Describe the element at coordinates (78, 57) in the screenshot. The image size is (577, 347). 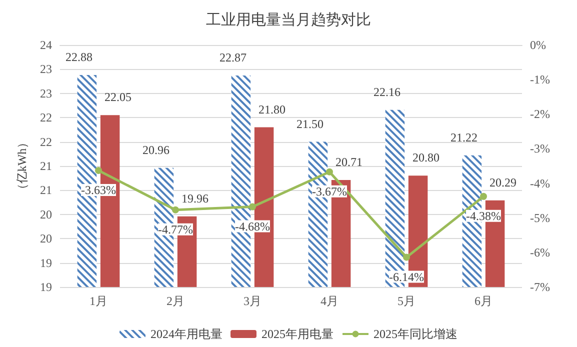
I see `data-label: 22.88` at that location.